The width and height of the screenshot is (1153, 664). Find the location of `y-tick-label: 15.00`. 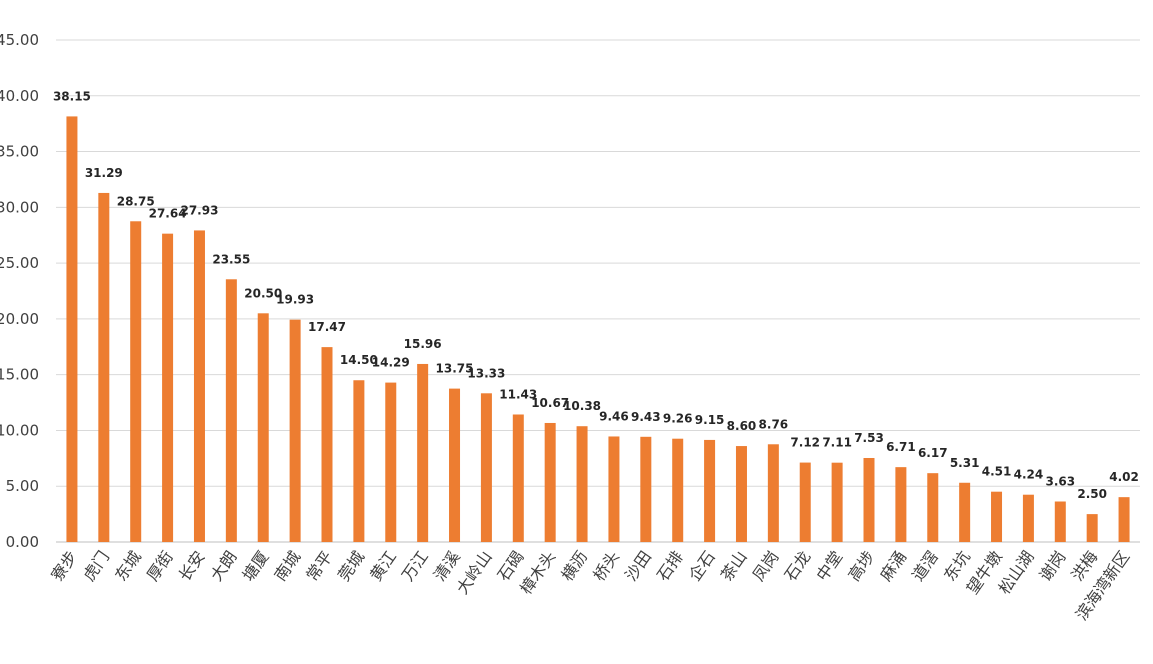

y-tick-label: 15.00 is located at coordinates (19, 375).